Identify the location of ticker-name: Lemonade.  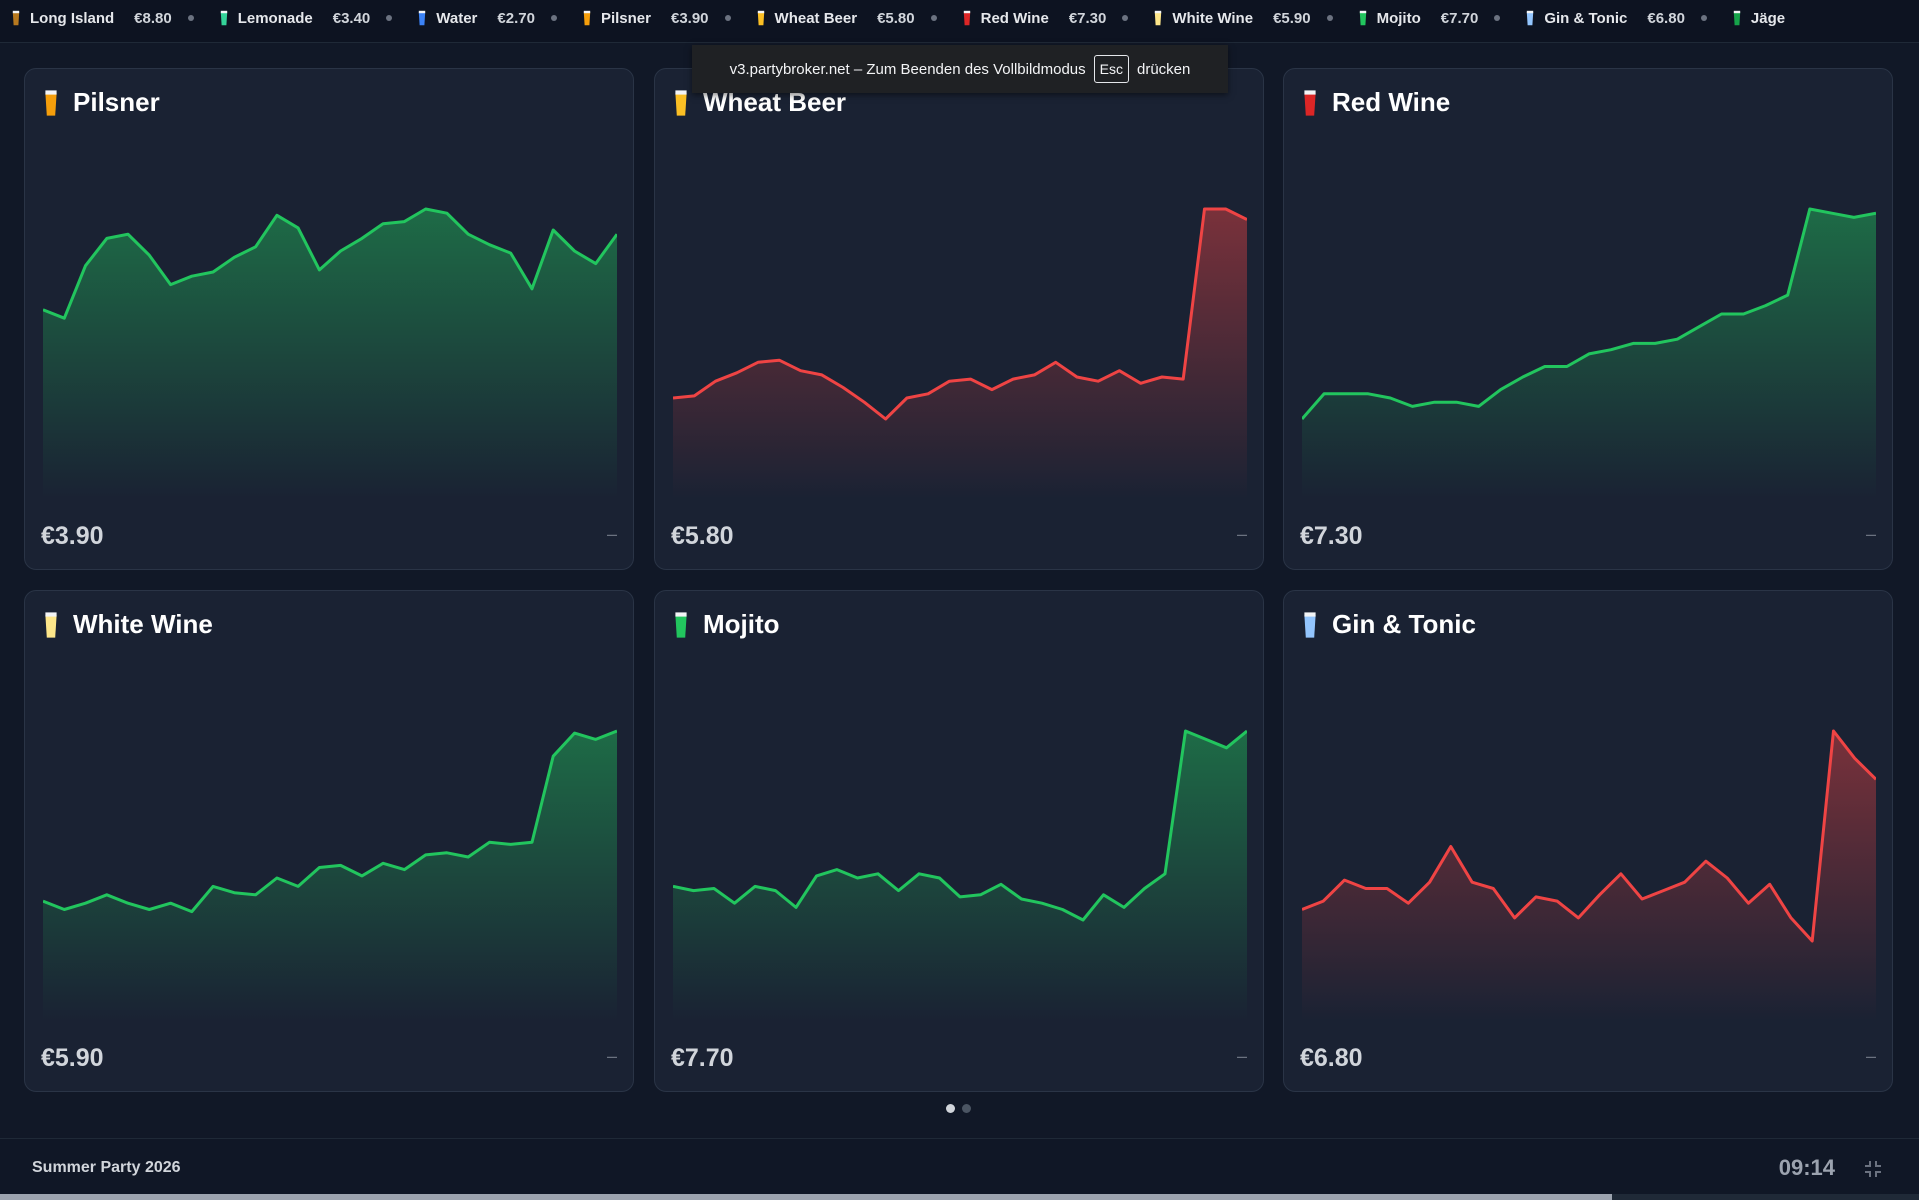
(275, 18).